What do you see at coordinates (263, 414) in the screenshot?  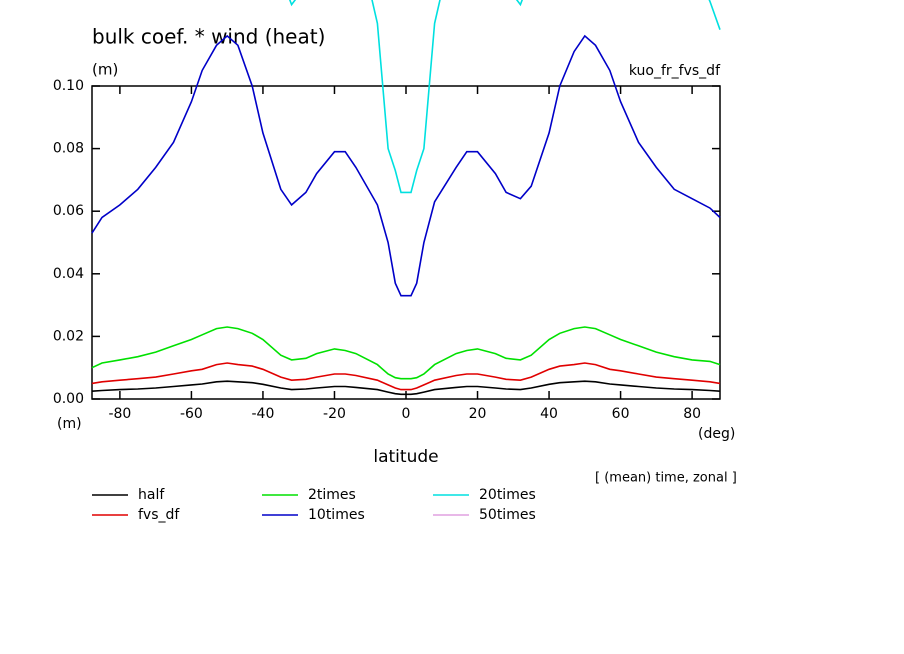 I see `x-tick-label: -40` at bounding box center [263, 414].